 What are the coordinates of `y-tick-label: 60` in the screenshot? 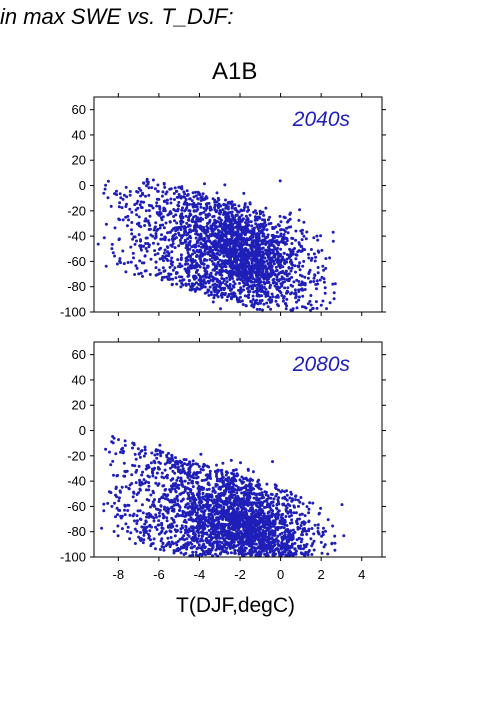 It's located at (79, 109).